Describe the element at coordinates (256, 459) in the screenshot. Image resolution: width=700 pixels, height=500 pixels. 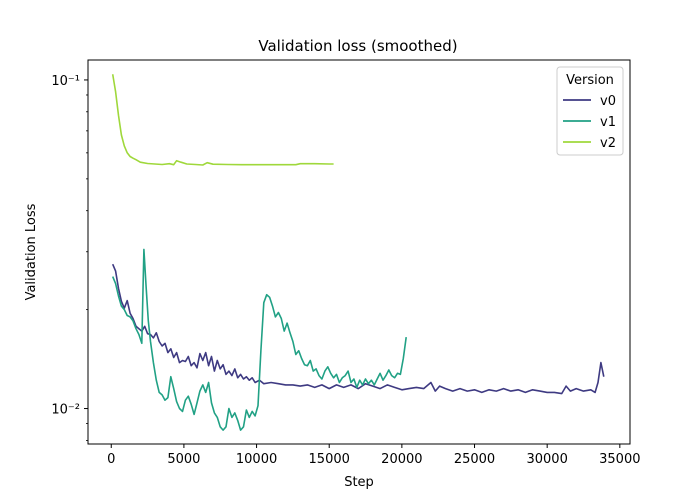
I see `x-tick-label: 10000` at that location.